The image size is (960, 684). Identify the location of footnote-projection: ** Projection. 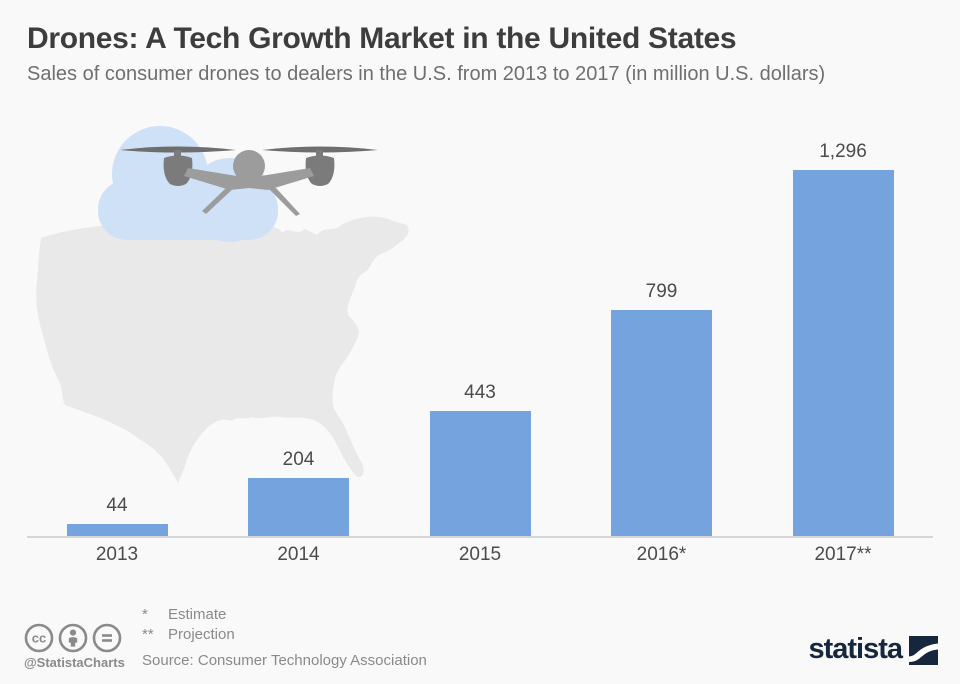
(188, 635).